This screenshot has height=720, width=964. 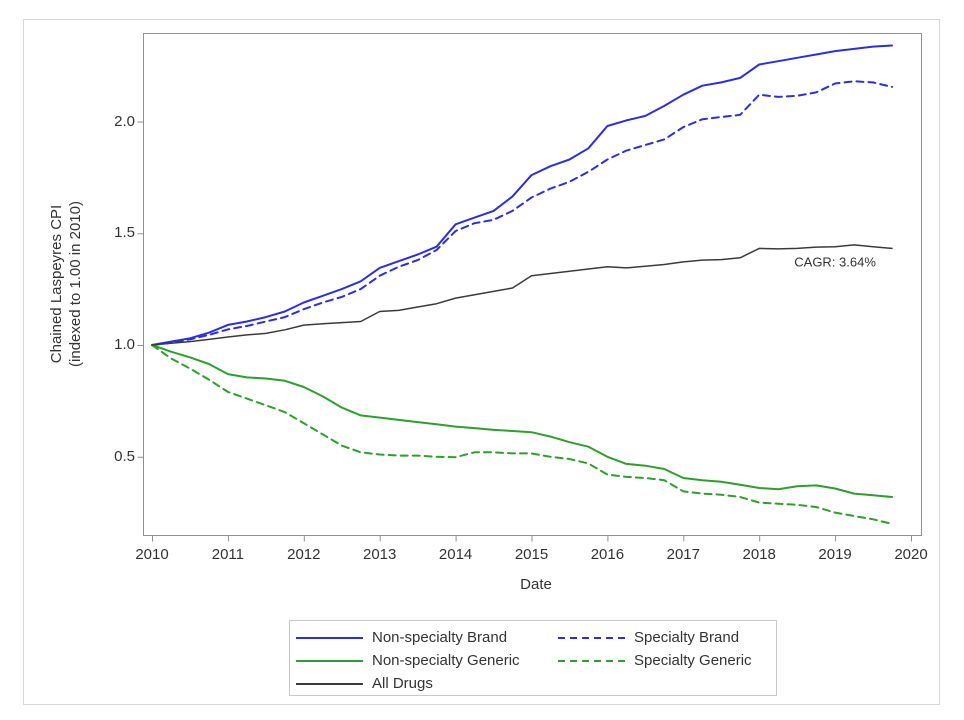 What do you see at coordinates (304, 554) in the screenshot?
I see `x-tick-label: 2012` at bounding box center [304, 554].